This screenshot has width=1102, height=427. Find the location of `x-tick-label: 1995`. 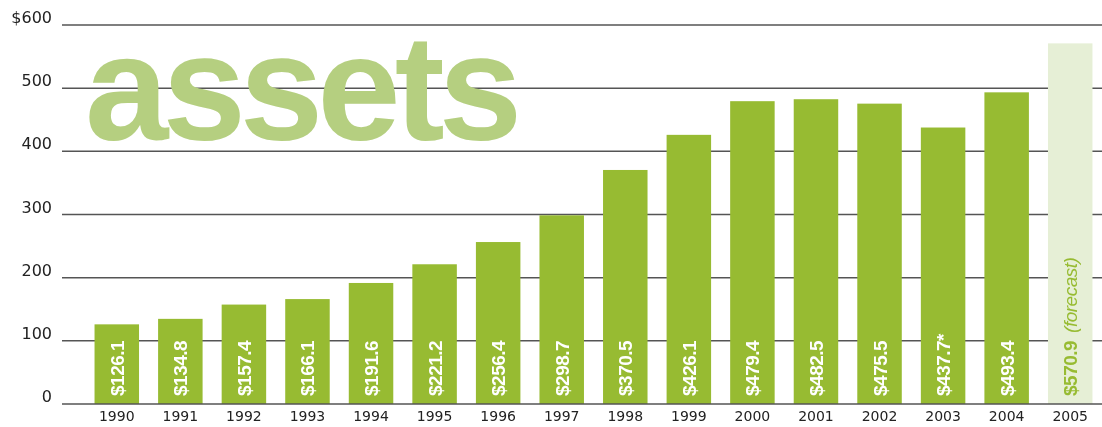

x-tick-label: 1995 is located at coordinates (434, 416).